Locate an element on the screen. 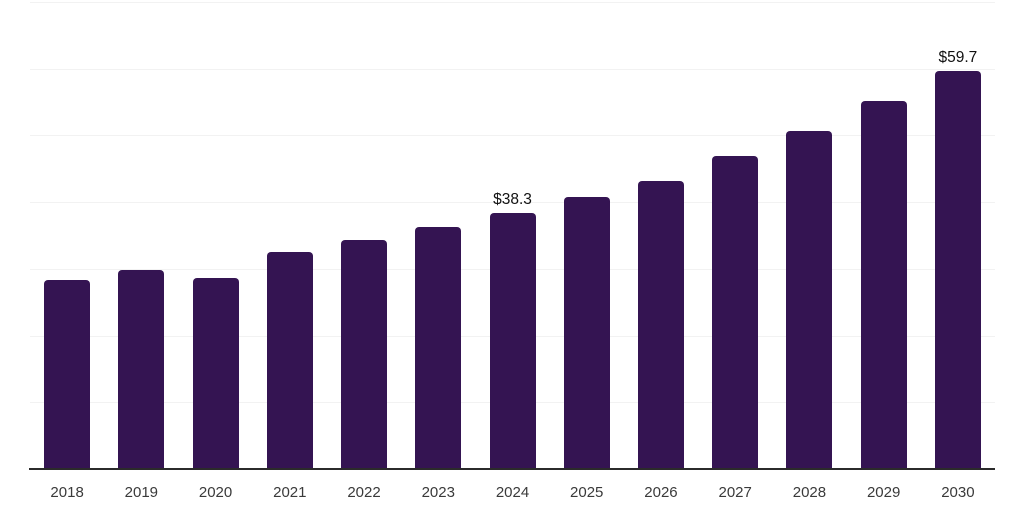 Image resolution: width=1024 pixels, height=512 pixels. x-tick-2023: 2023 is located at coordinates (438, 492).